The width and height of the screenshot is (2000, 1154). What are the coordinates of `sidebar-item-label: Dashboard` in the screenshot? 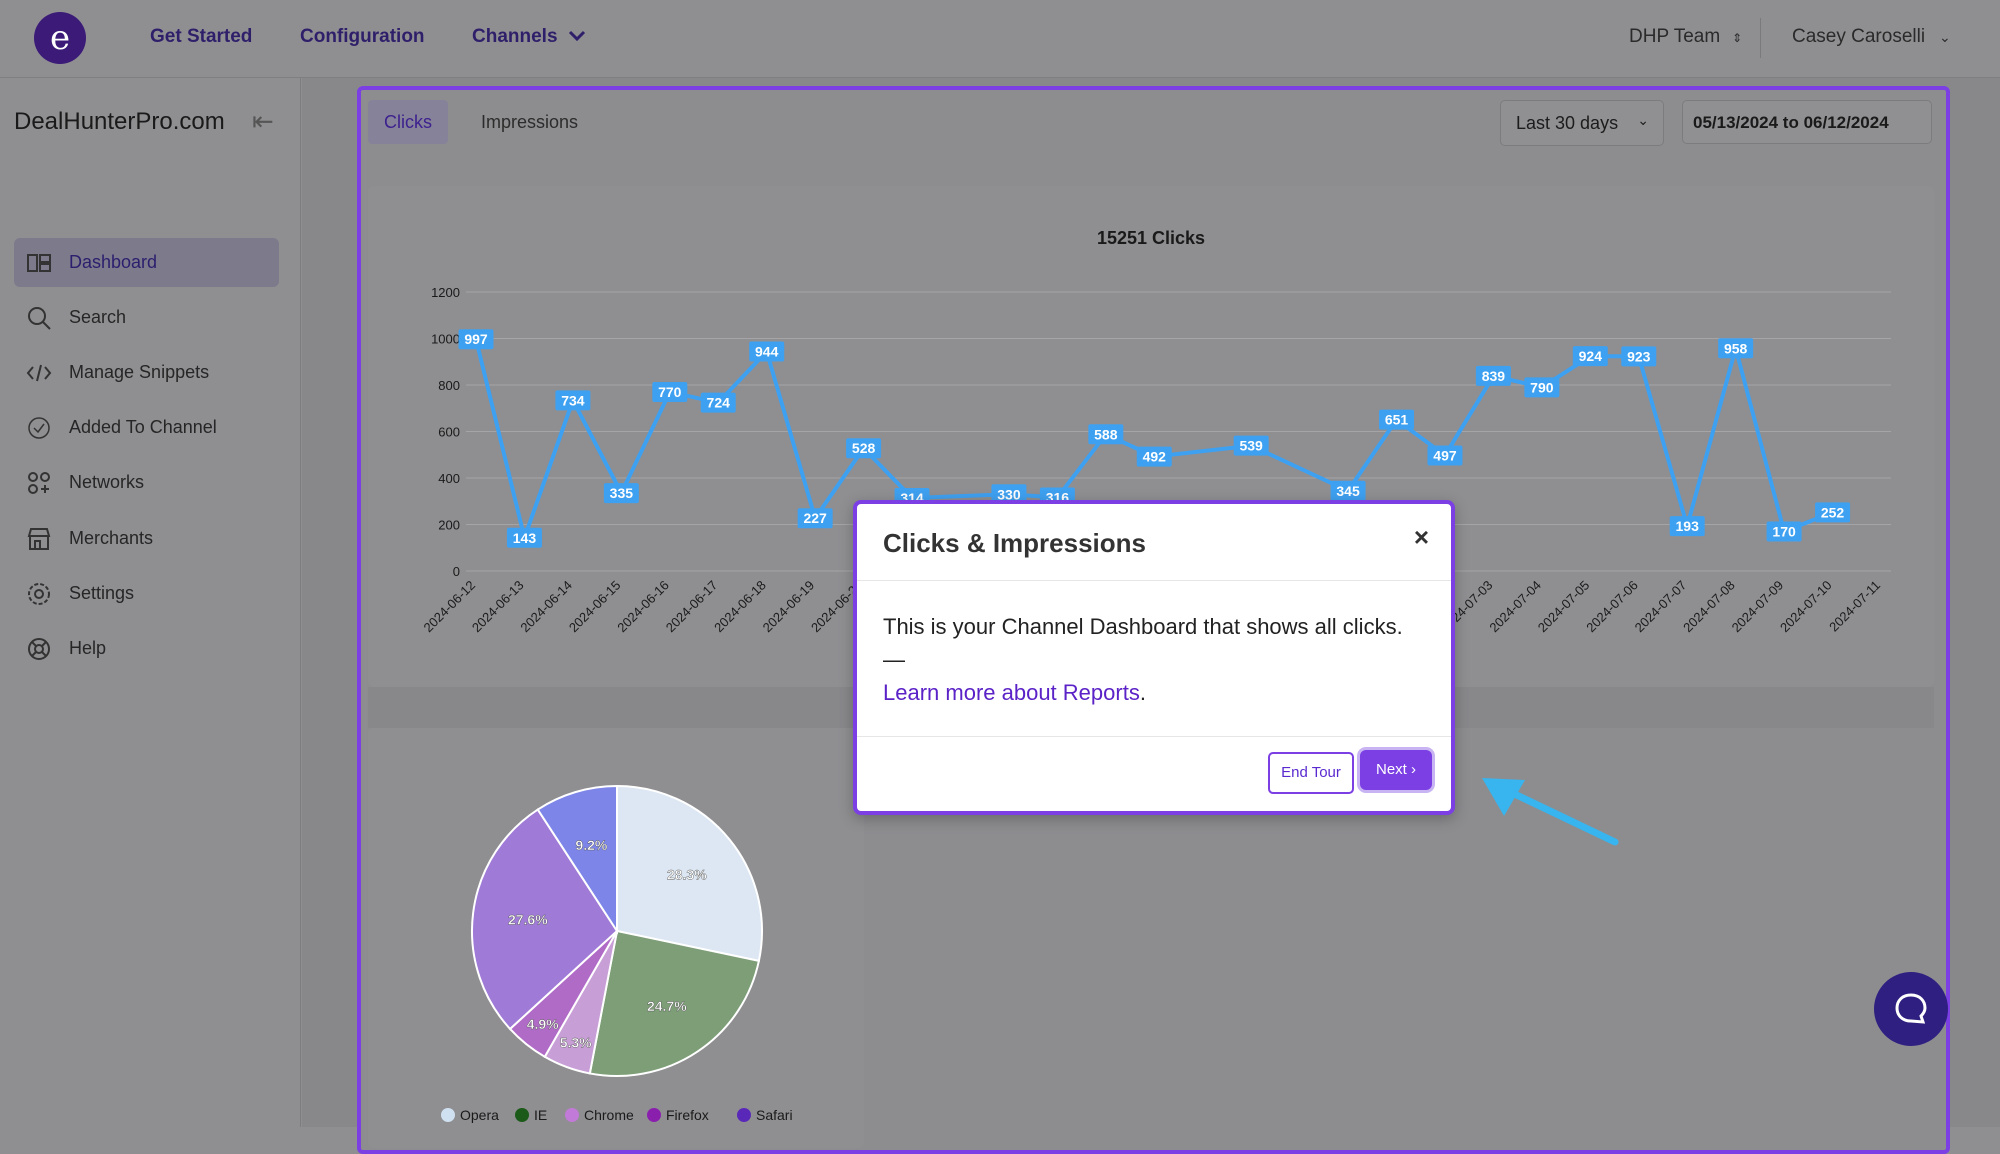 It's located at (113, 262).